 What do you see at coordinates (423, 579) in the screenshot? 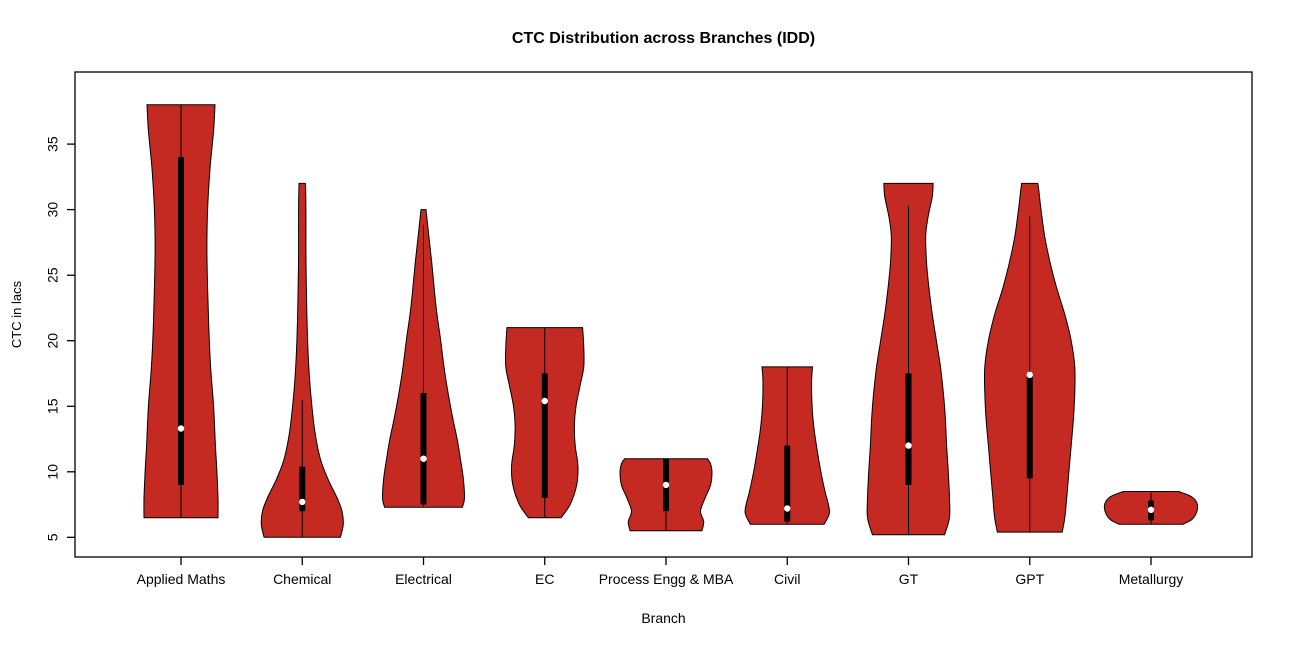
I see `svg-text: Electrical` at bounding box center [423, 579].